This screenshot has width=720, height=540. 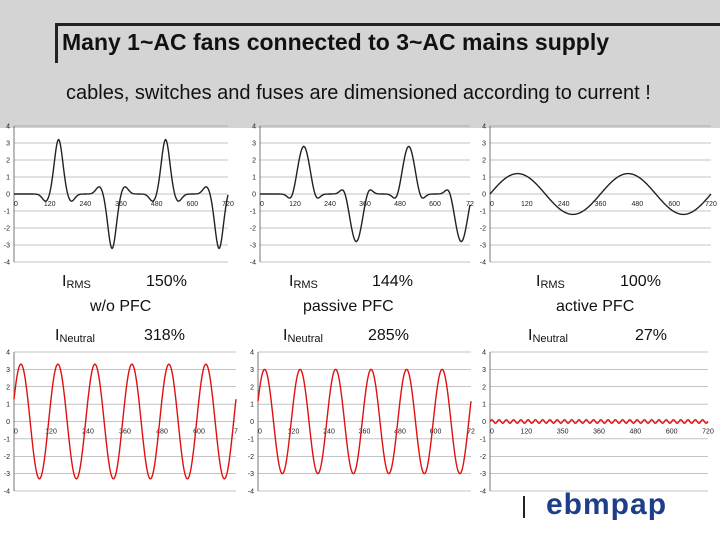 I want to click on ineutral-label-sub: Neutral, so click(x=77, y=339).